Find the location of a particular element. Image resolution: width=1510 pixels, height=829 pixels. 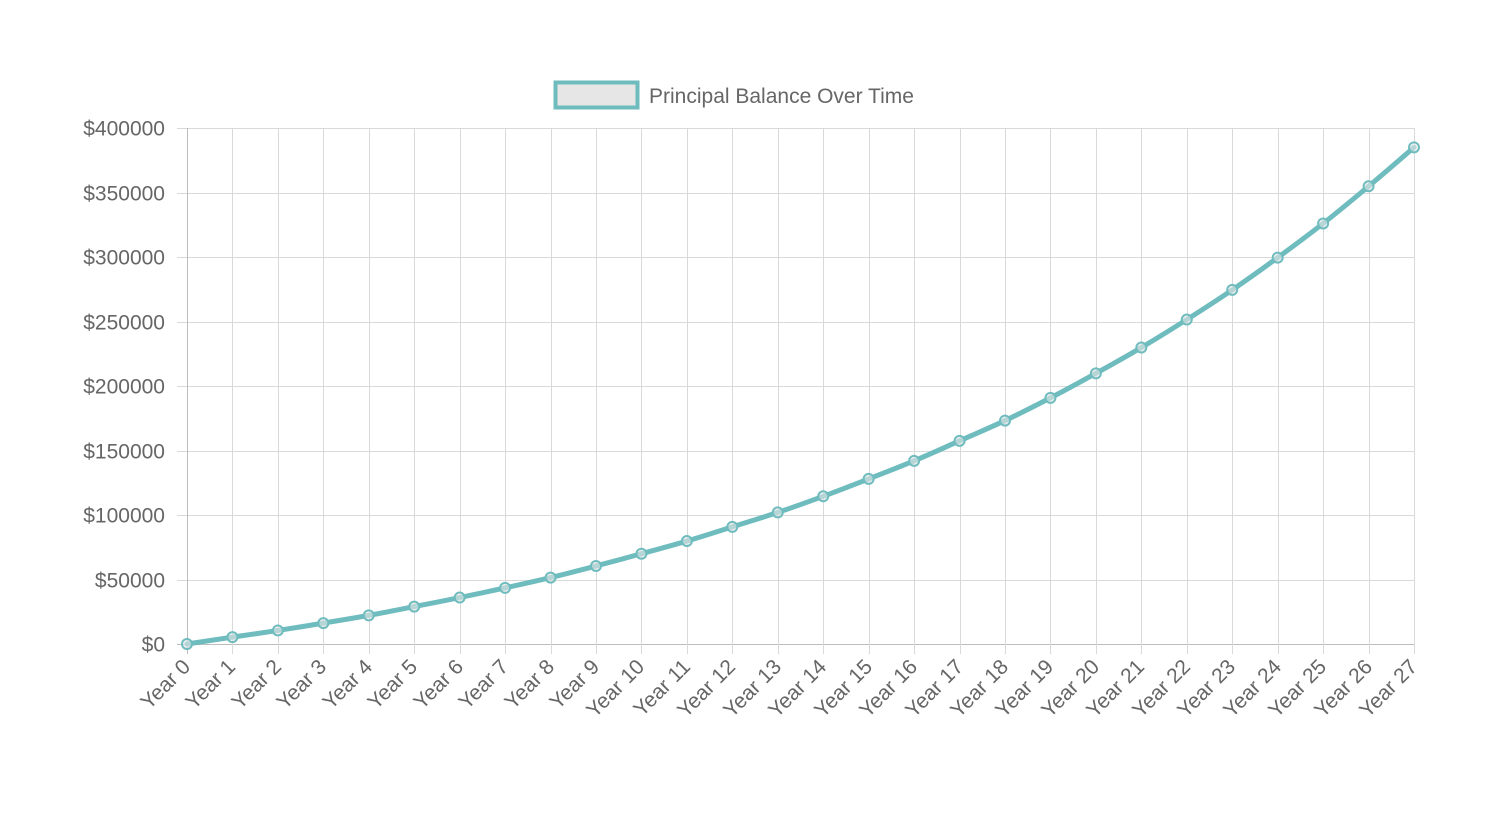

y-tick-label: $100000 is located at coordinates (124, 516).